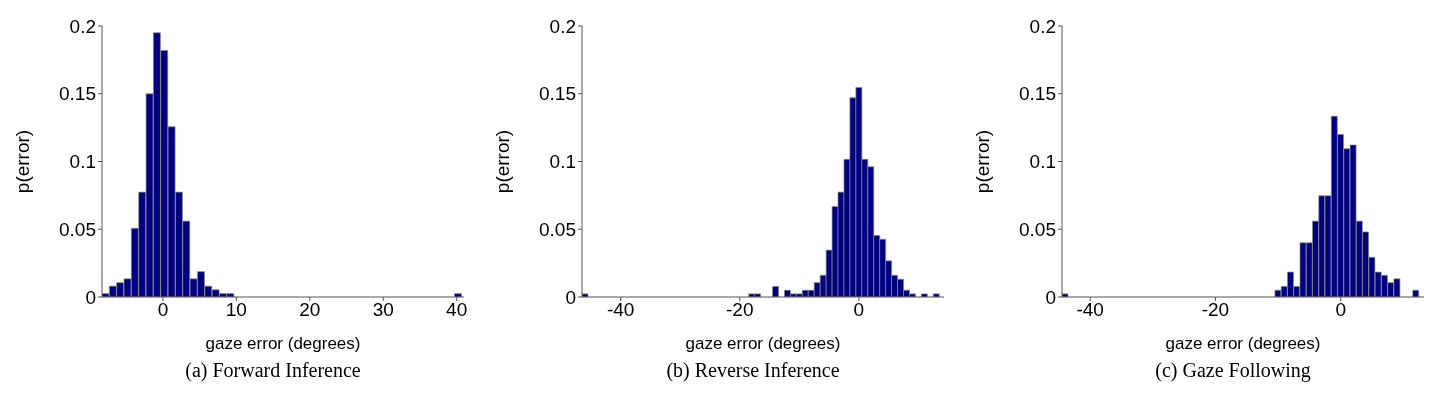  What do you see at coordinates (753, 370) in the screenshot?
I see `text: (b) Reverse Inference` at bounding box center [753, 370].